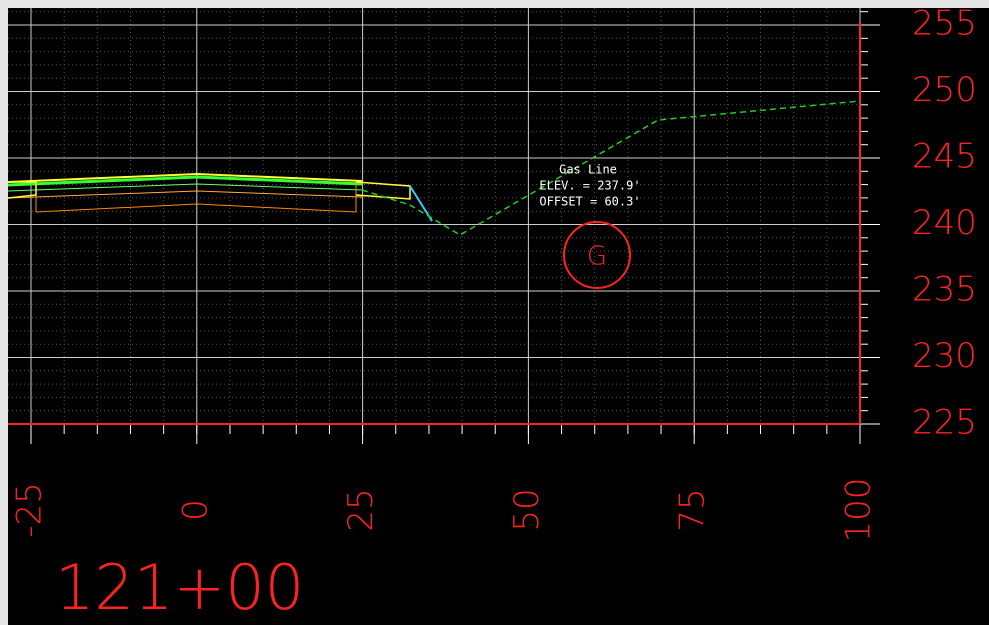 This screenshot has height=625, width=989. I want to click on annotation-line: Gas Line, so click(588, 170).